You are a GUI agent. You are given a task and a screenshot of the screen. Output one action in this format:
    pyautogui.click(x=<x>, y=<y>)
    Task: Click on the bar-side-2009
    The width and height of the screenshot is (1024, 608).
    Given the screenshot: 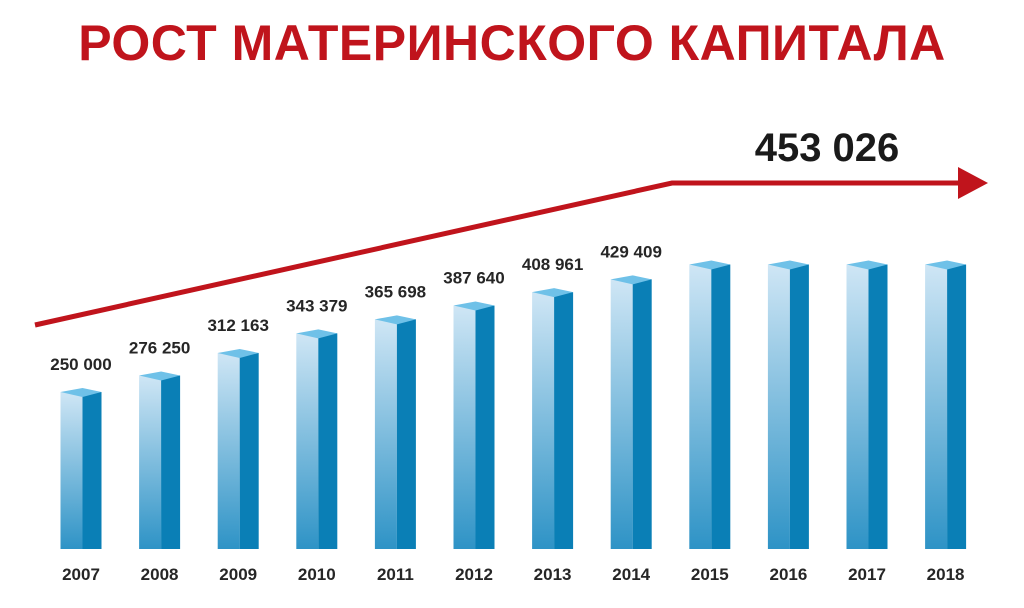 What is the action you would take?
    pyautogui.click(x=249, y=450)
    